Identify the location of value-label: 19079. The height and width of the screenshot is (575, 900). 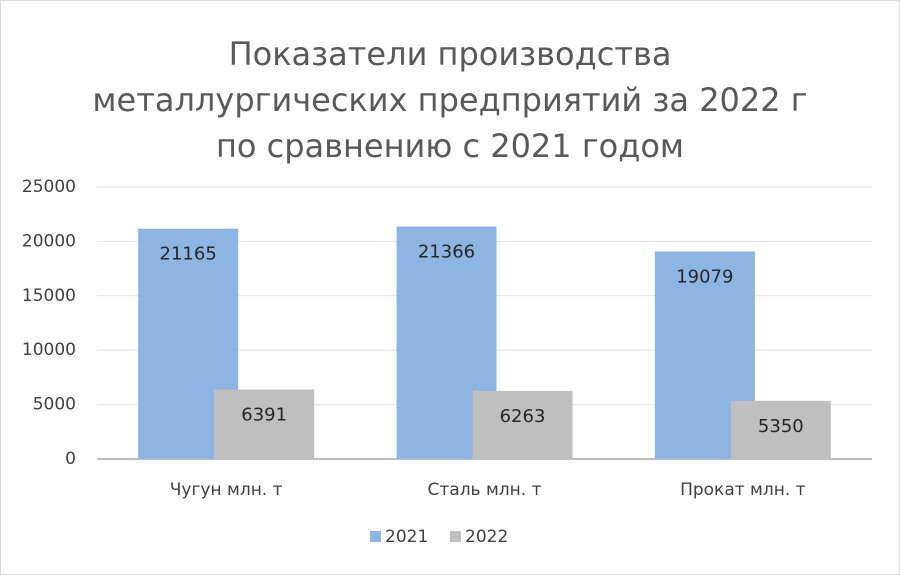
(704, 276).